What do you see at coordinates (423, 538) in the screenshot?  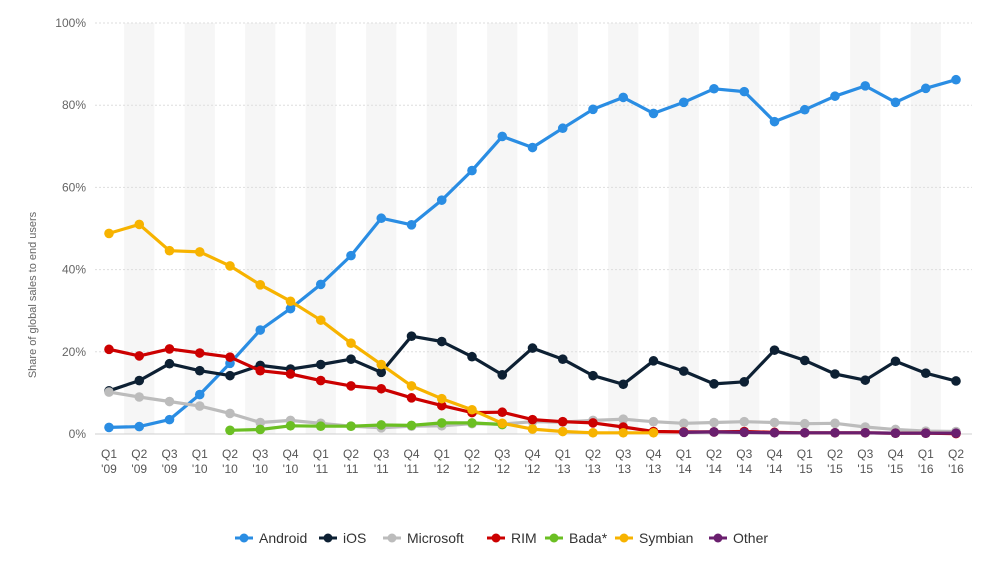 I see `legend-item: Microsoft` at bounding box center [423, 538].